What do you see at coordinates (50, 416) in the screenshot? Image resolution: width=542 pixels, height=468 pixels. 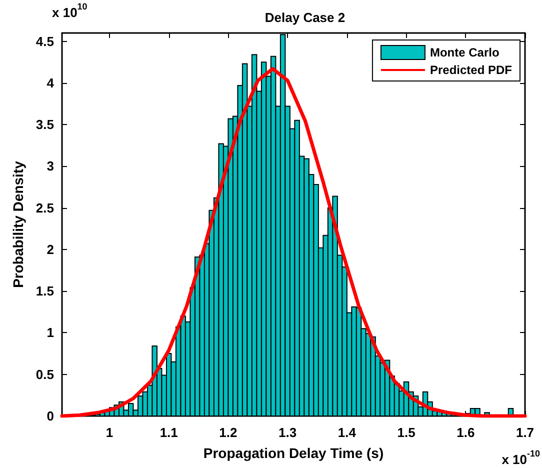 I see `y-tick-label: 0` at bounding box center [50, 416].